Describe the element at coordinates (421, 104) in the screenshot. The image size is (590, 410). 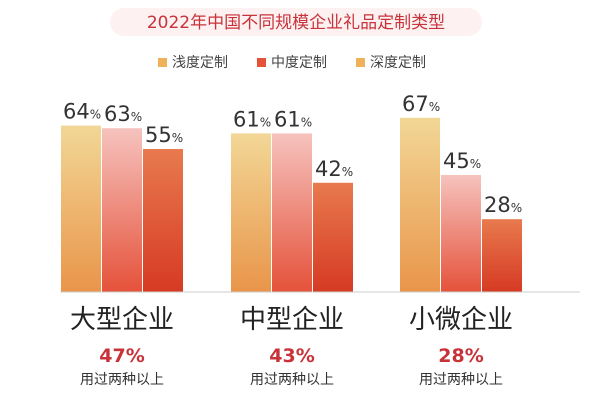
I see `bar-value-label: 67%` at that location.